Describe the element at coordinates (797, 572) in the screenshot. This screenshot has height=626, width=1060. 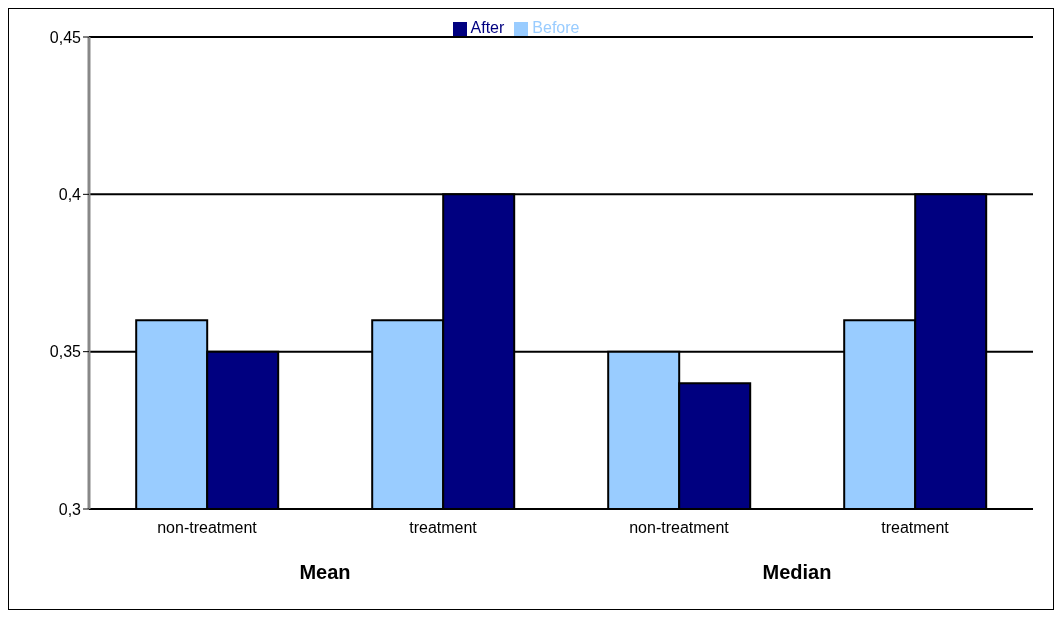
I see `text: Median` at that location.